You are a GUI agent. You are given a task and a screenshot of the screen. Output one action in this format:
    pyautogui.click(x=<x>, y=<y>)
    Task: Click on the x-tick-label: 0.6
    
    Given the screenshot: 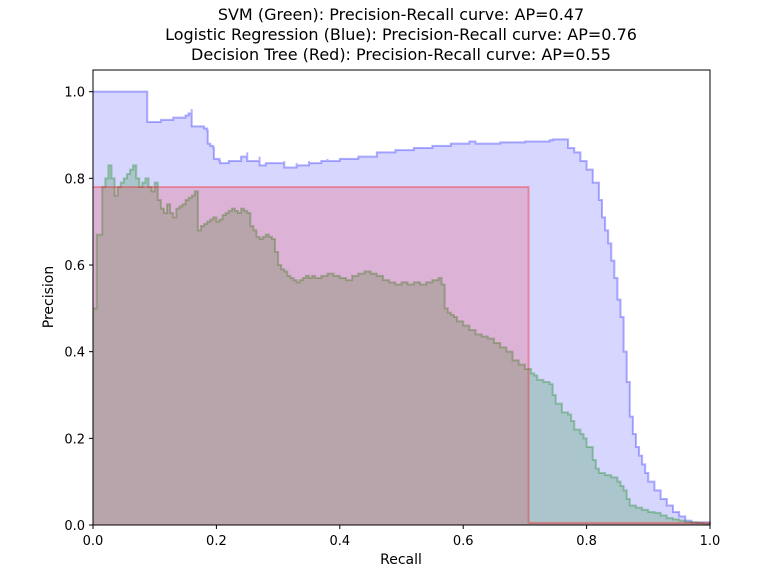 What is the action you would take?
    pyautogui.click(x=463, y=541)
    